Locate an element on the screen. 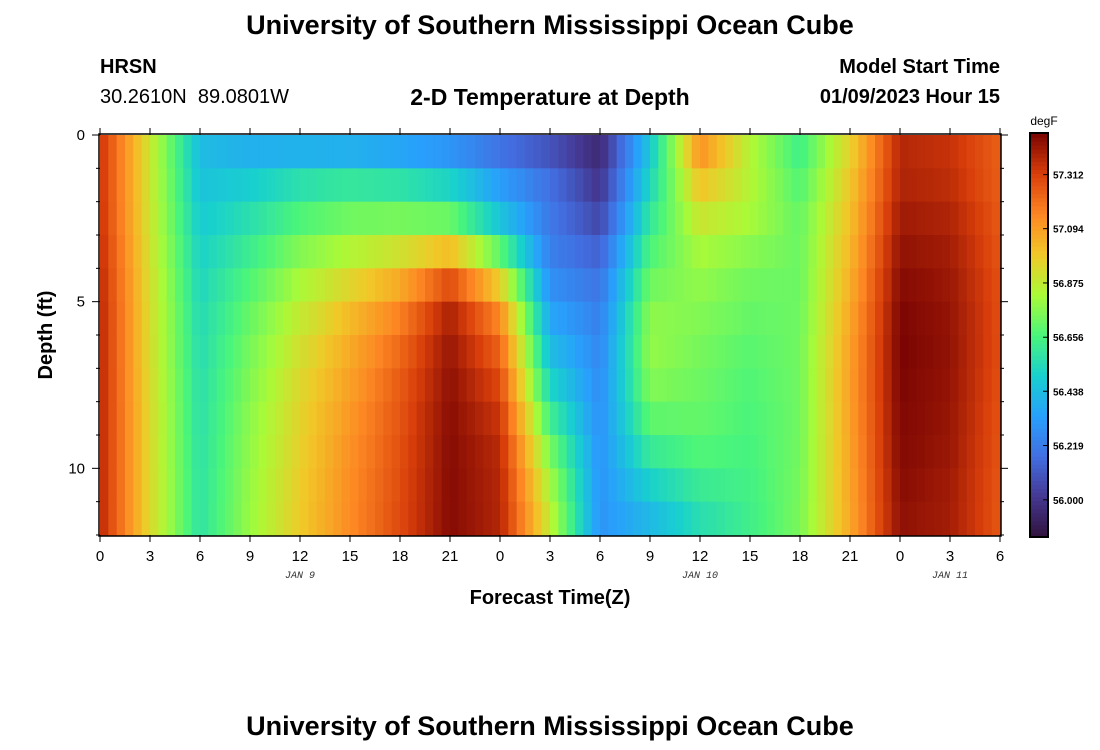 Image resolution: width=1100 pixels, height=750 pixels. x-tick-label: 9 is located at coordinates (250, 556).